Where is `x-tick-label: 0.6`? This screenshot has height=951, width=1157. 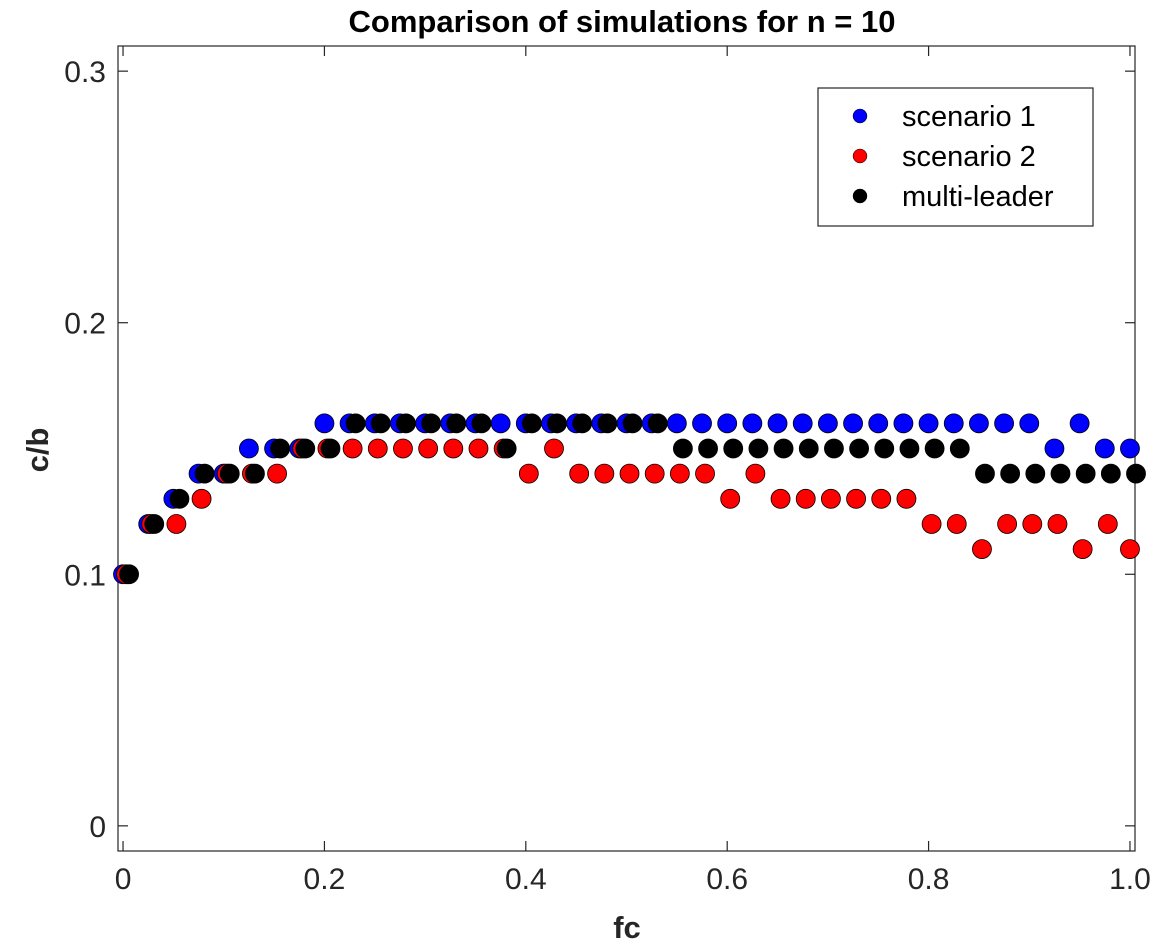
x-tick-label: 0.6 is located at coordinates (727, 879).